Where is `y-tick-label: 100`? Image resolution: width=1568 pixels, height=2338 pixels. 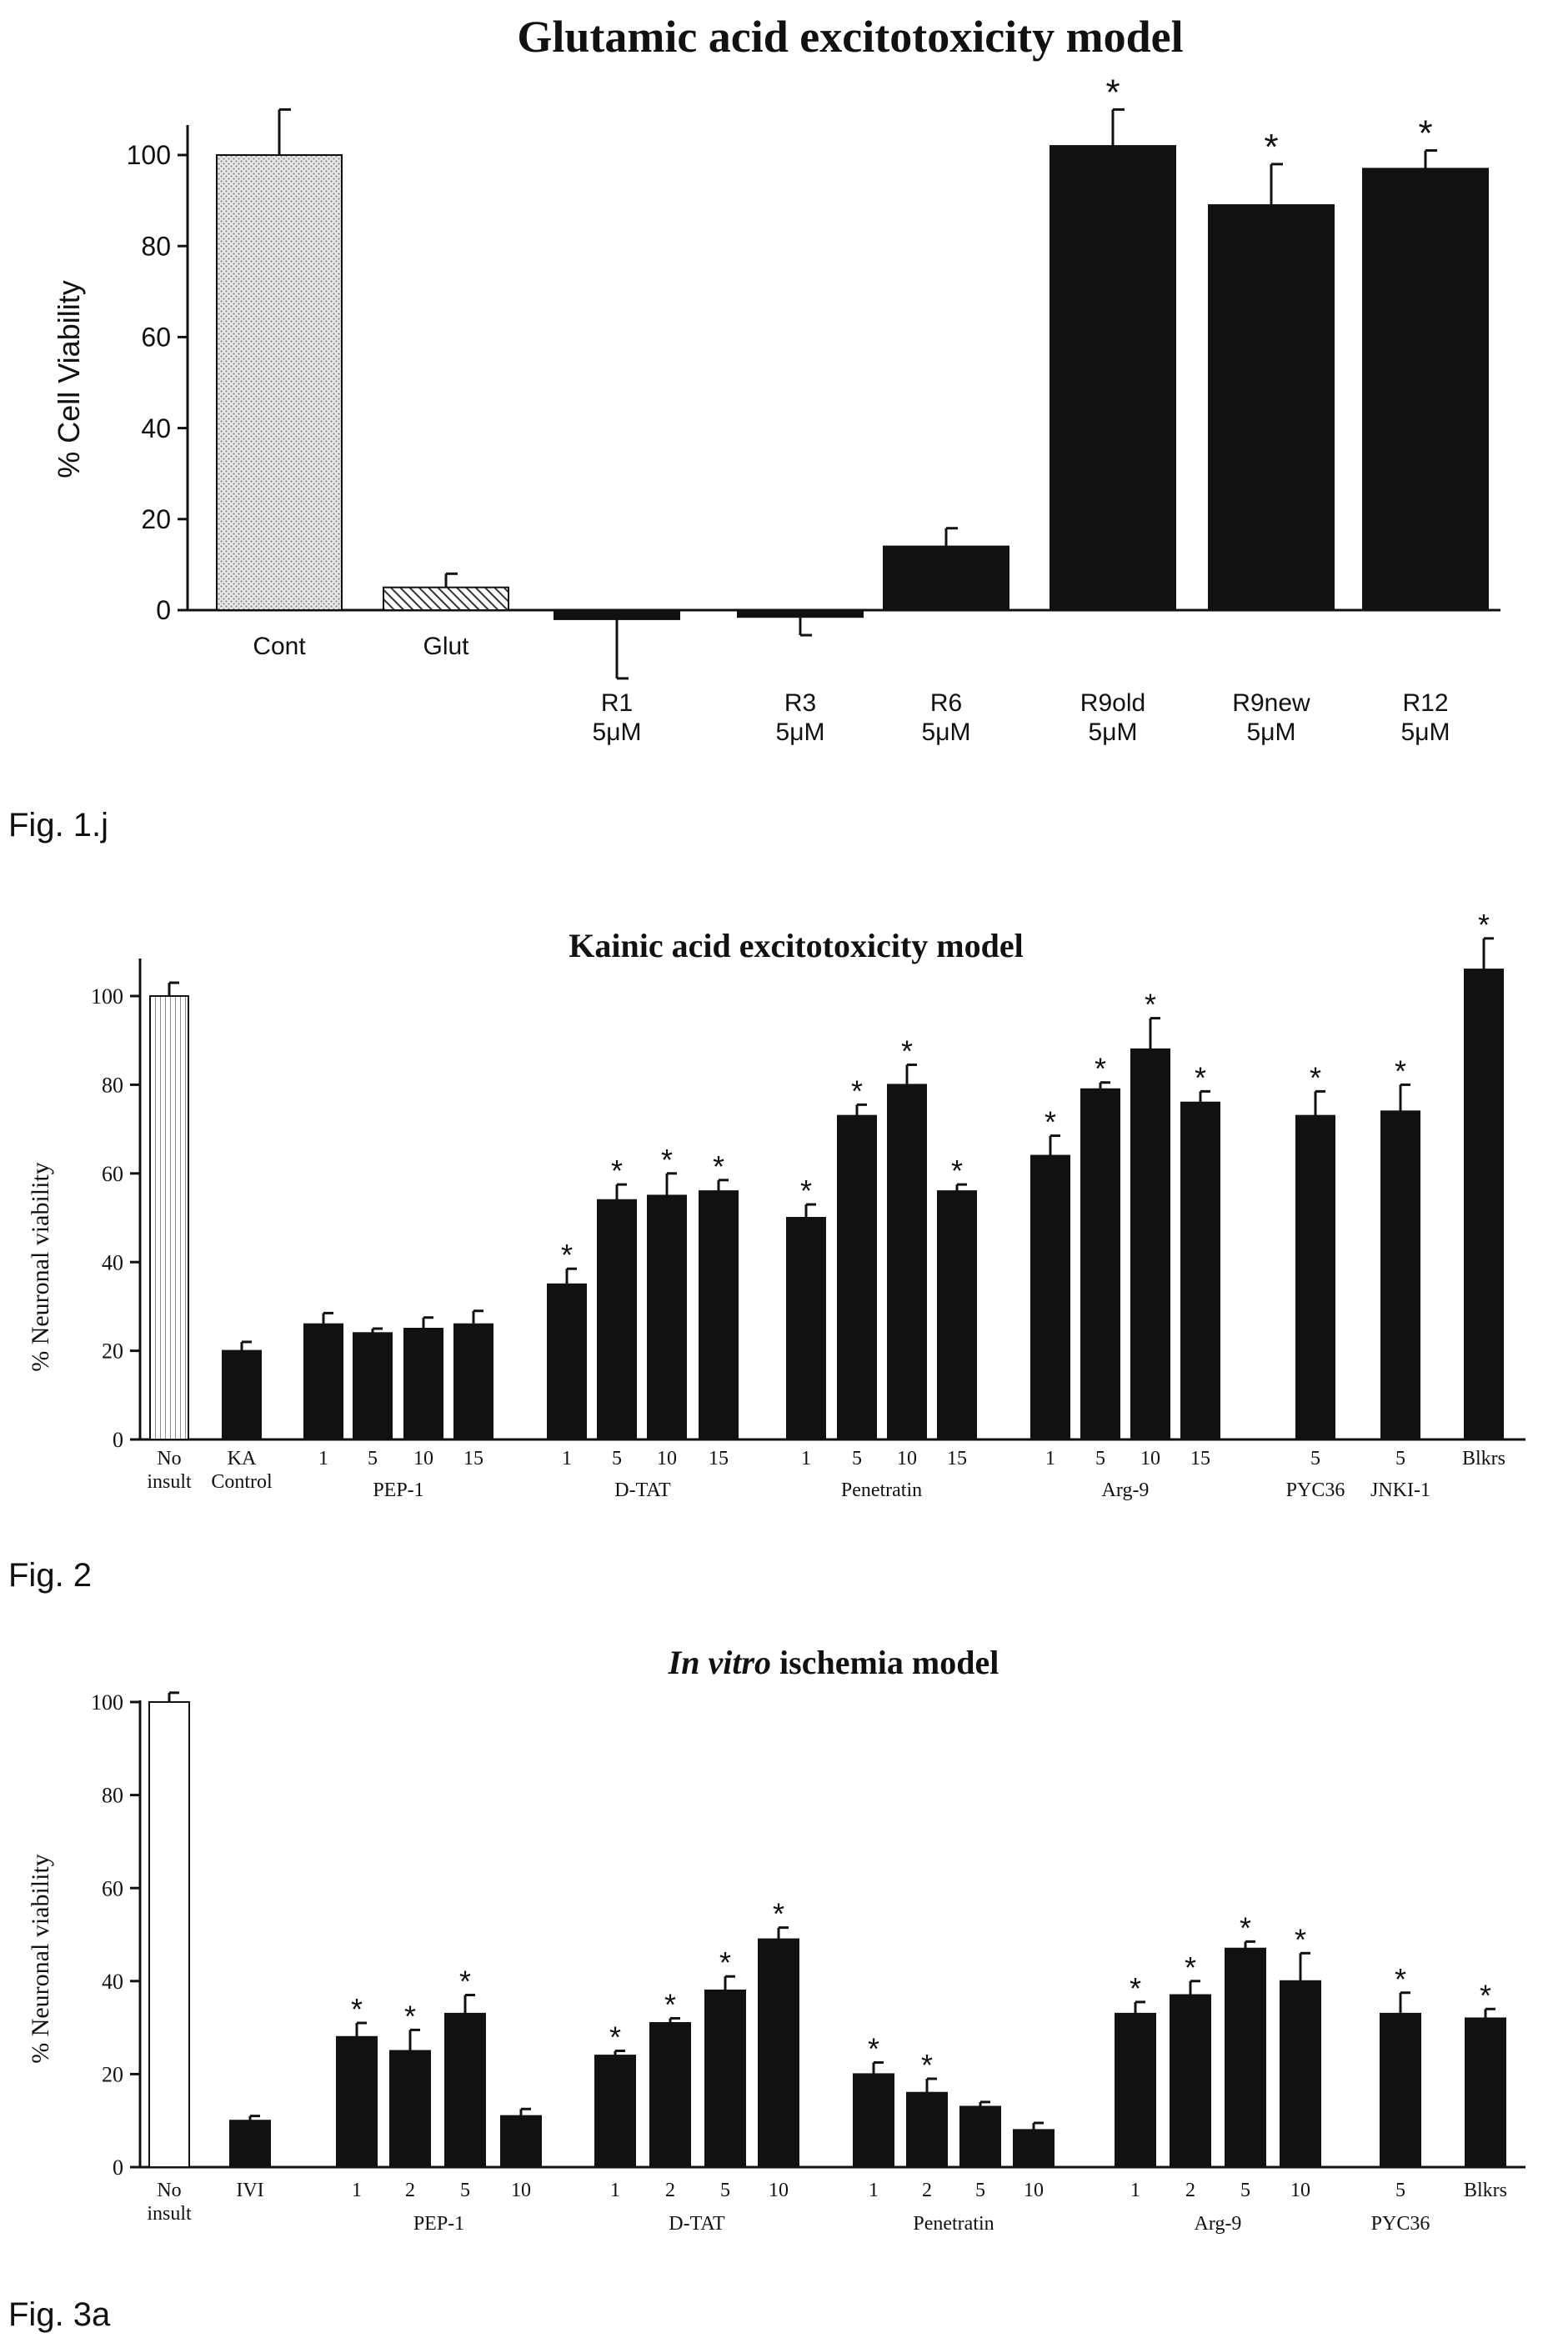 y-tick-label: 100 is located at coordinates (149, 155).